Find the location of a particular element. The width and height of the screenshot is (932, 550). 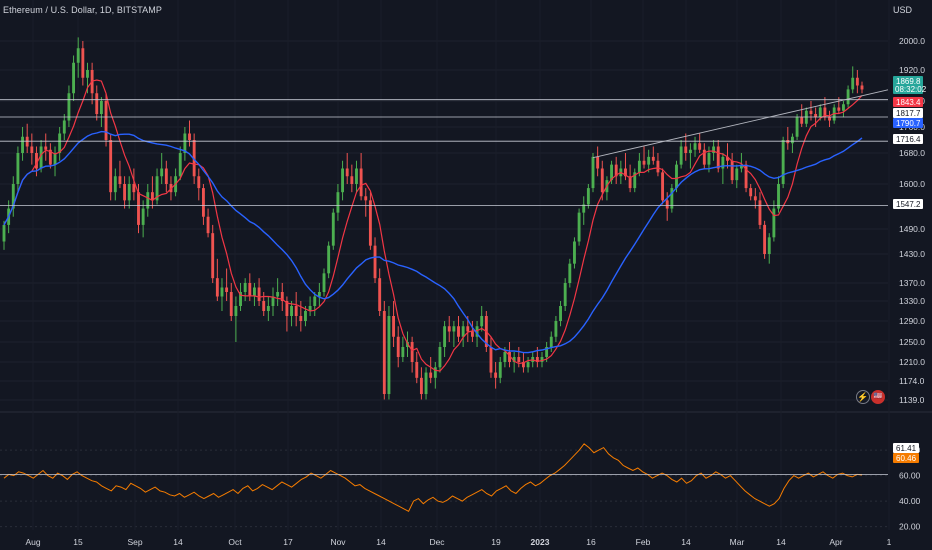

price-label-countdown: 08:32:02 is located at coordinates (911, 89).